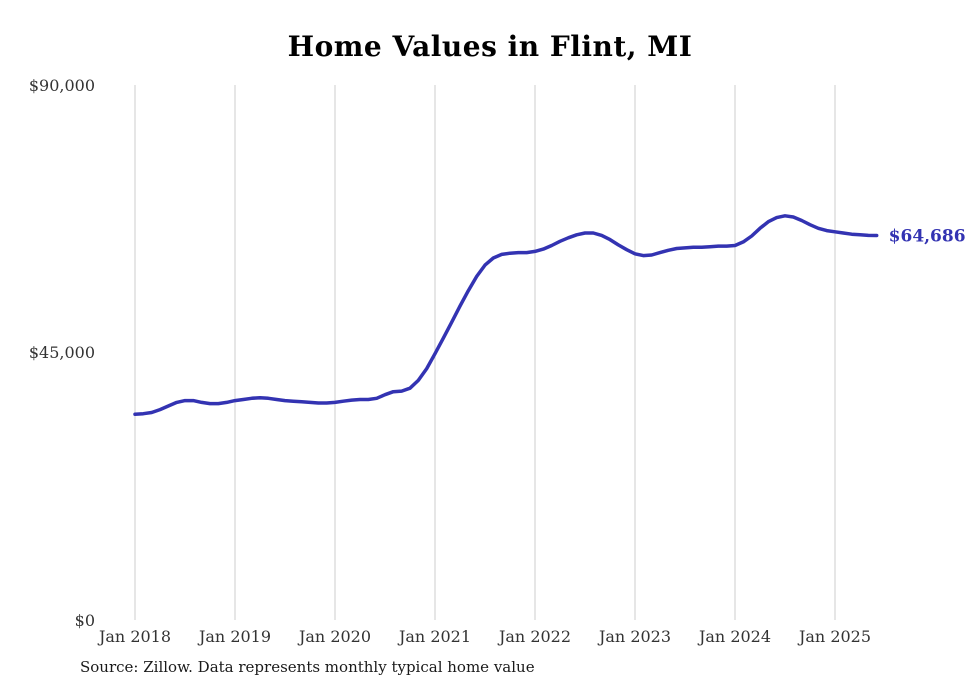  I want to click on x-tick-label: Jan 2023, so click(634, 636).